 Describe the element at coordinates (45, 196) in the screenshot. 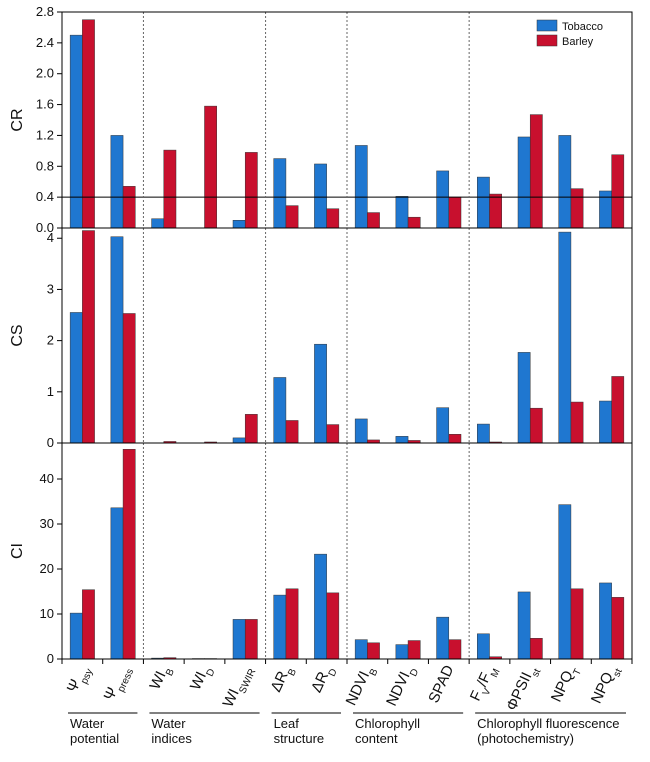

I see `y-tick-label: 0.4` at that location.